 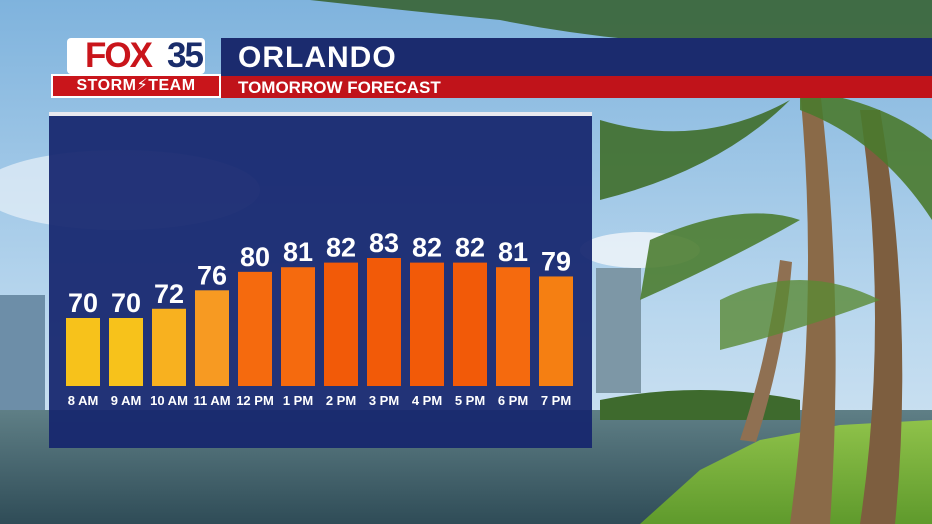 What do you see at coordinates (212, 338) in the screenshot?
I see `bar-11-am` at bounding box center [212, 338].